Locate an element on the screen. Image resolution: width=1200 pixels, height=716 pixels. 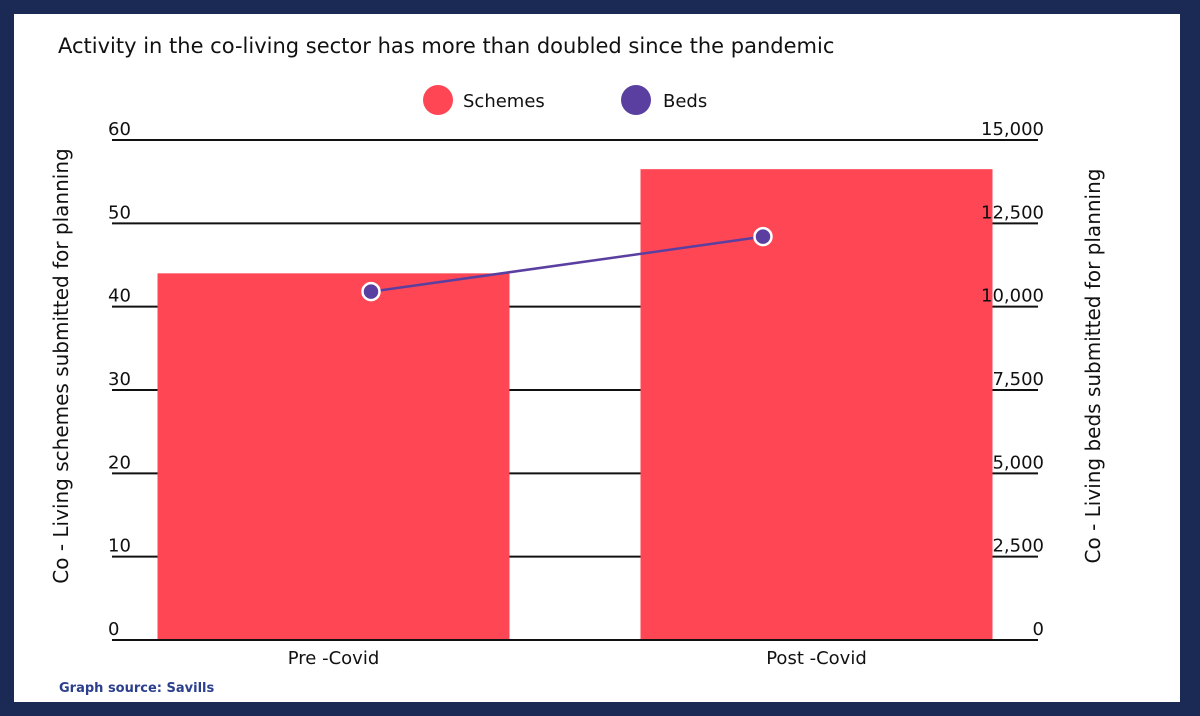
y-tick-right: 10,000 is located at coordinates (1012, 296).